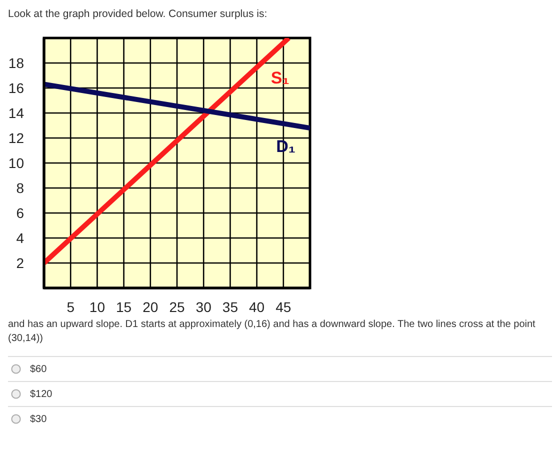  What do you see at coordinates (20, 262) in the screenshot?
I see `y-tick-label: 2` at bounding box center [20, 262].